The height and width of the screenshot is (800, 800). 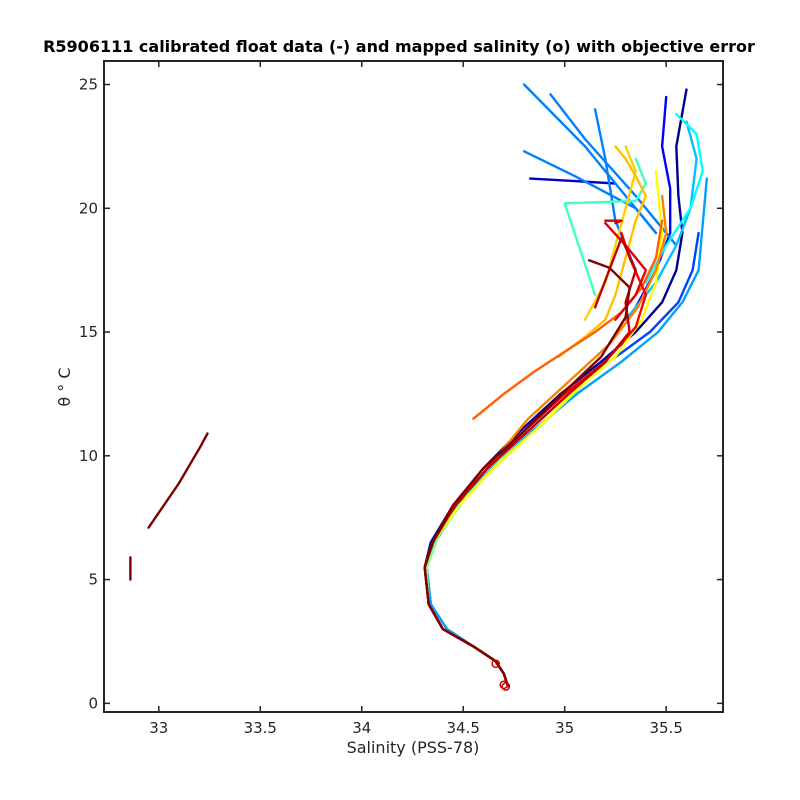 I want to click on y-tick-label: 20, so click(x=88, y=208).